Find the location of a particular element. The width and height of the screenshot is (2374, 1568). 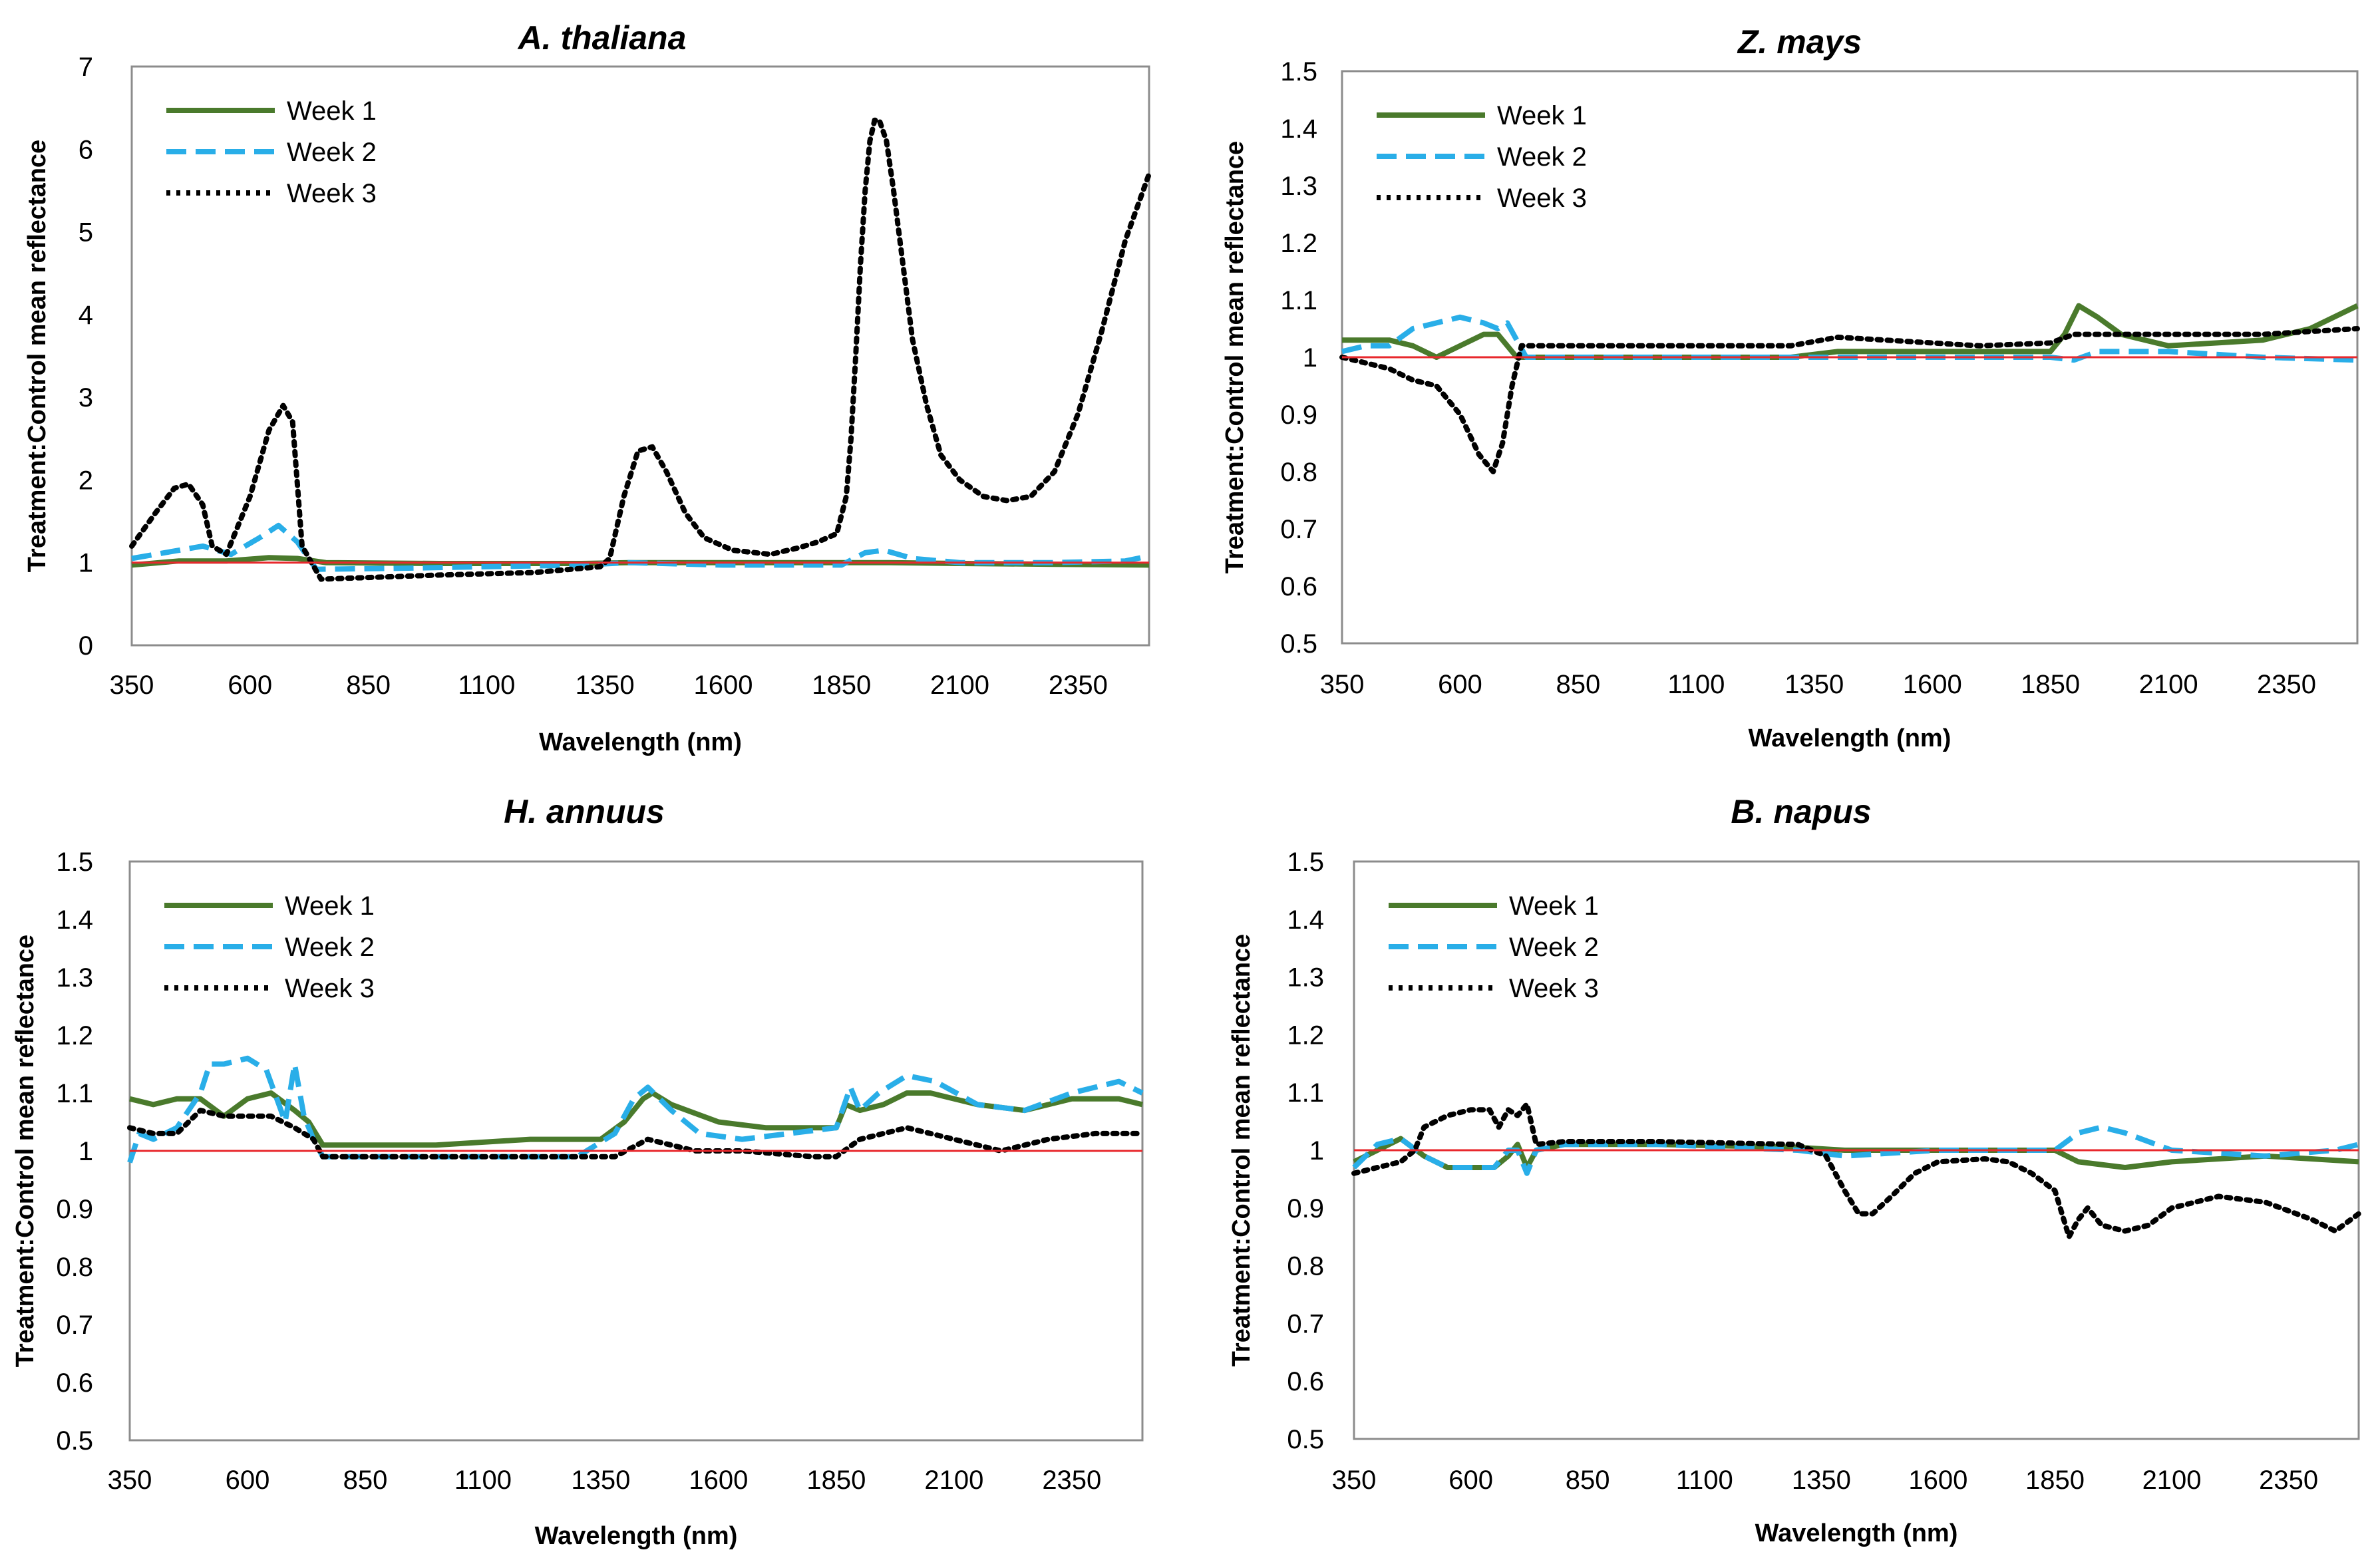

chart-title: B. napus is located at coordinates (1801, 811).